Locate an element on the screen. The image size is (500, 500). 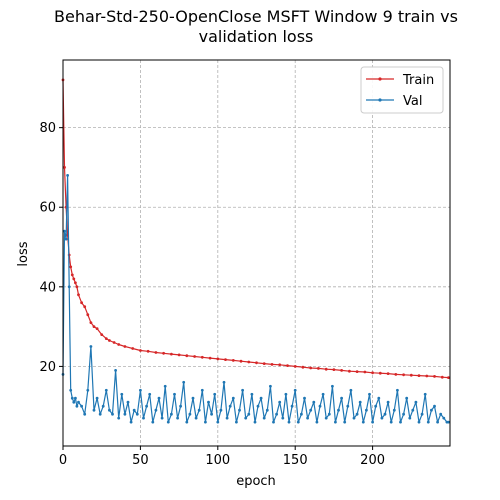
x-axis-label: epoch is located at coordinates (256, 481).